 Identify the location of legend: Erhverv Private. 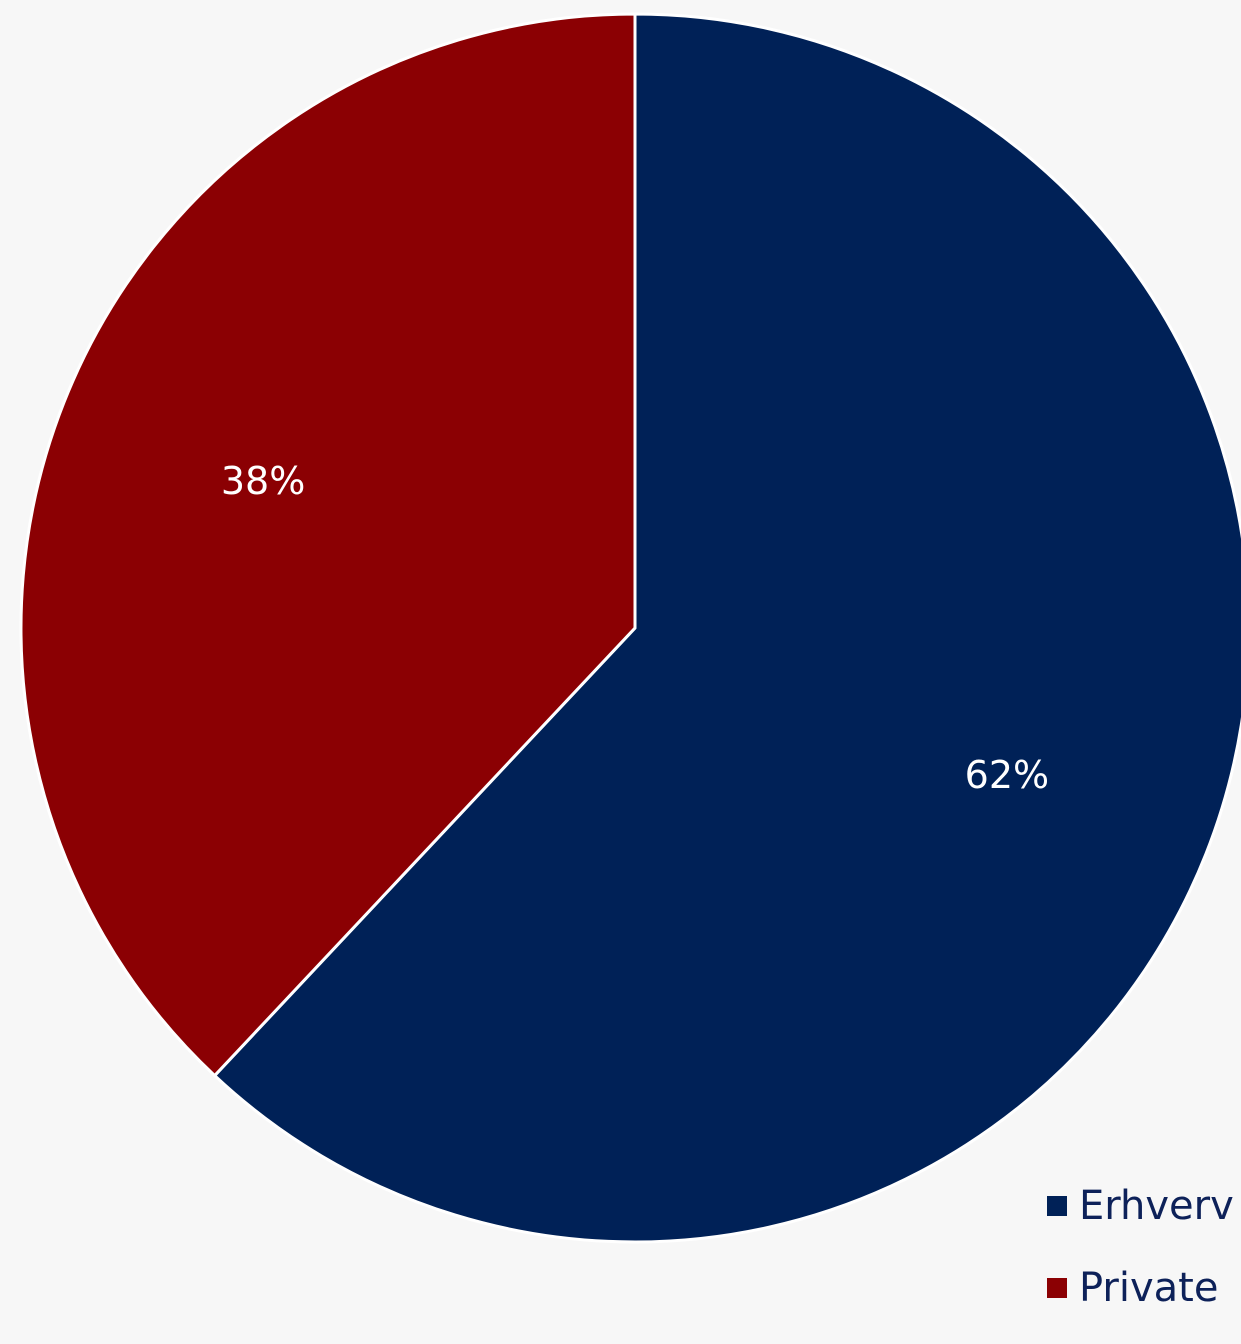
(1144, 1262).